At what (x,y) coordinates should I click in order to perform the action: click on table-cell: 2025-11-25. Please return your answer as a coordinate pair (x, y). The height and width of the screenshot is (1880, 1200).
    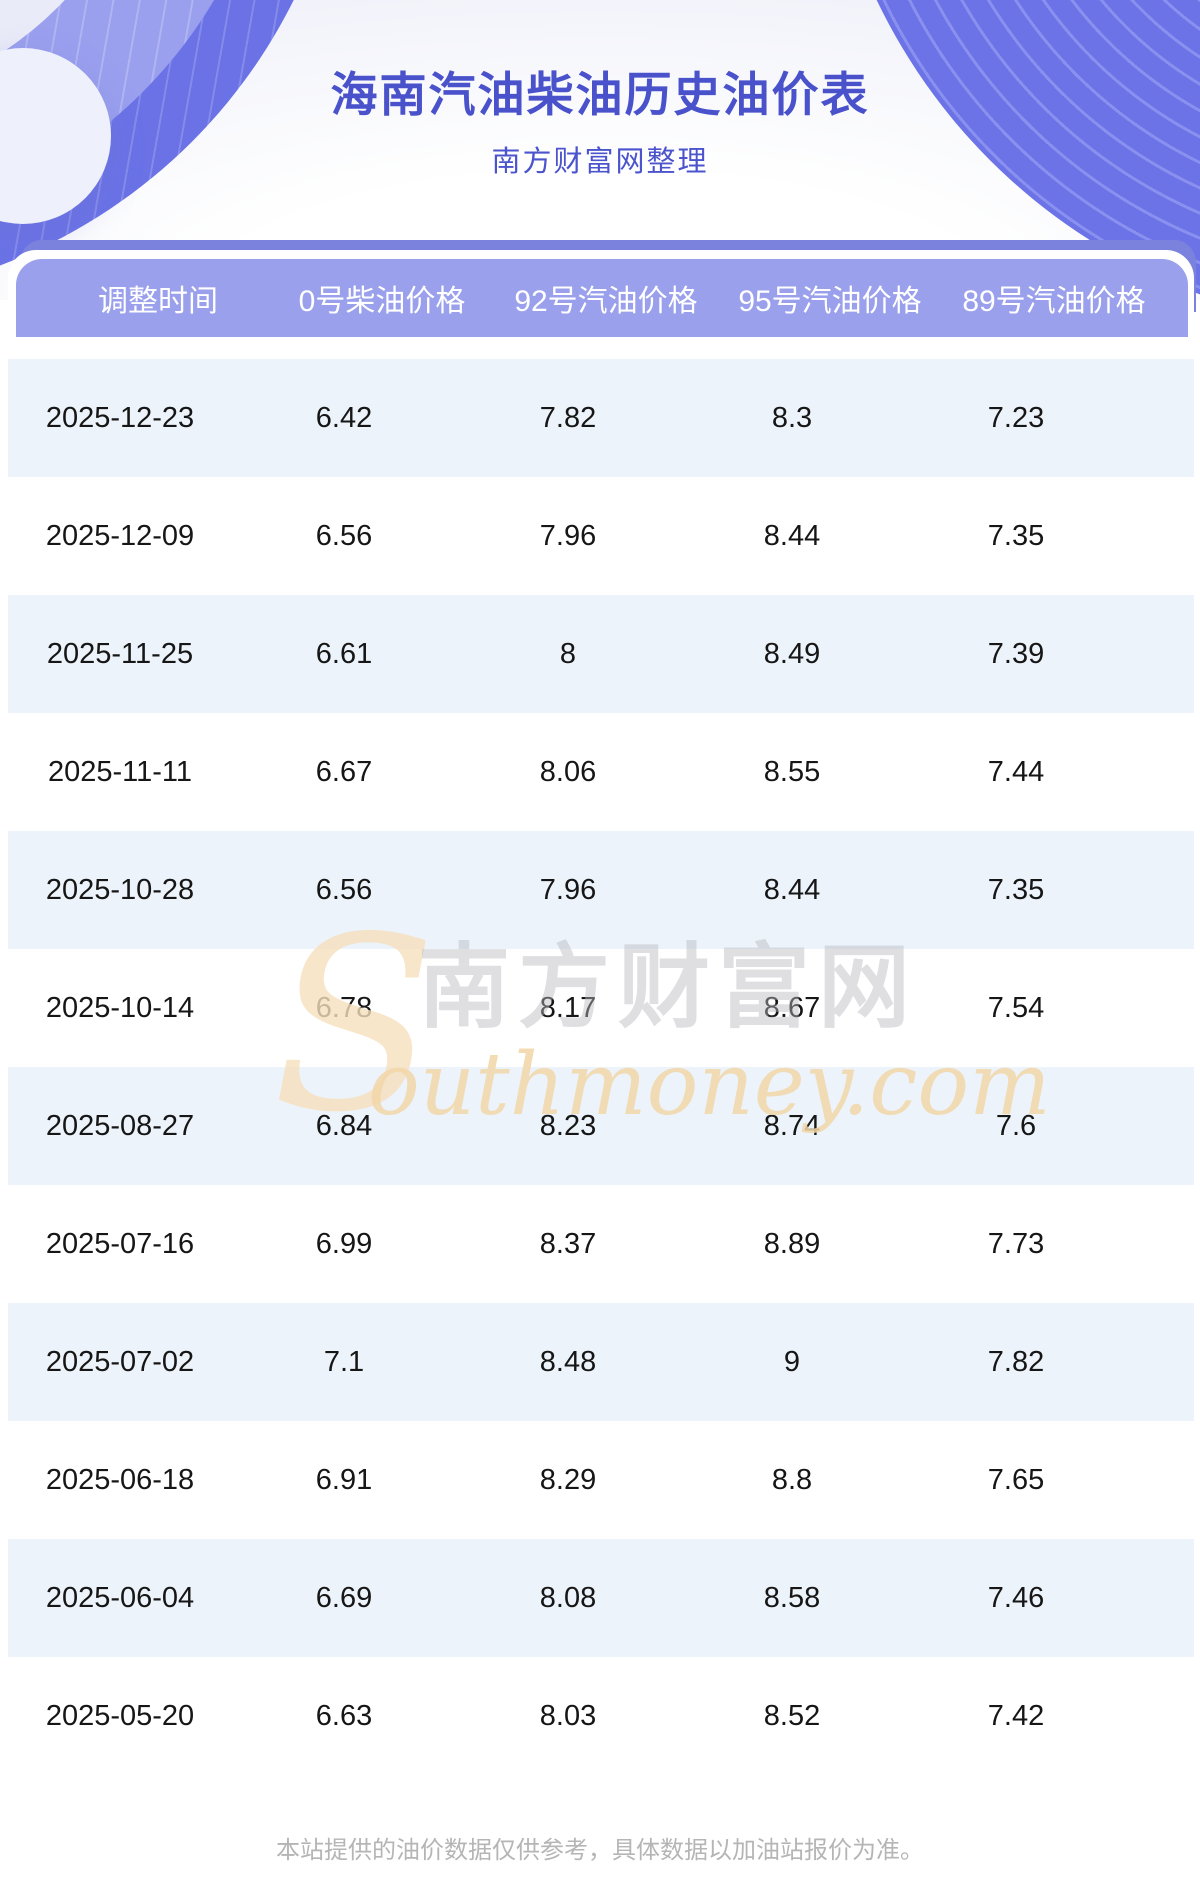
    Looking at the image, I should click on (120, 653).